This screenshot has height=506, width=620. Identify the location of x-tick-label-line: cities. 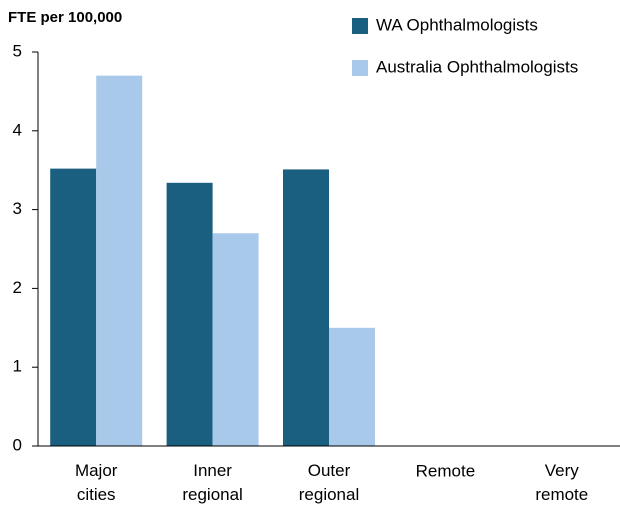
(96, 494).